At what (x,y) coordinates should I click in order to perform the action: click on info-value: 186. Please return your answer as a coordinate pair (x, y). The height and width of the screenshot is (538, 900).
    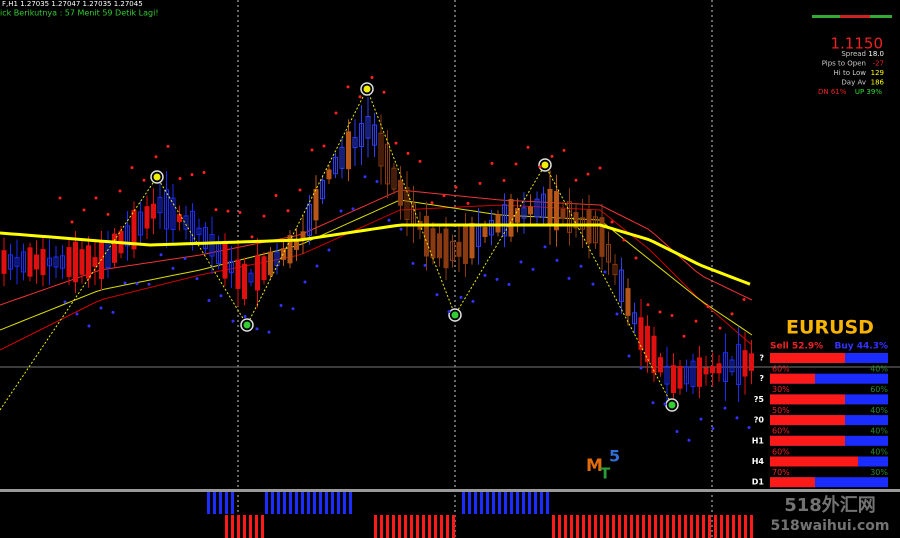
    Looking at the image, I should click on (878, 83).